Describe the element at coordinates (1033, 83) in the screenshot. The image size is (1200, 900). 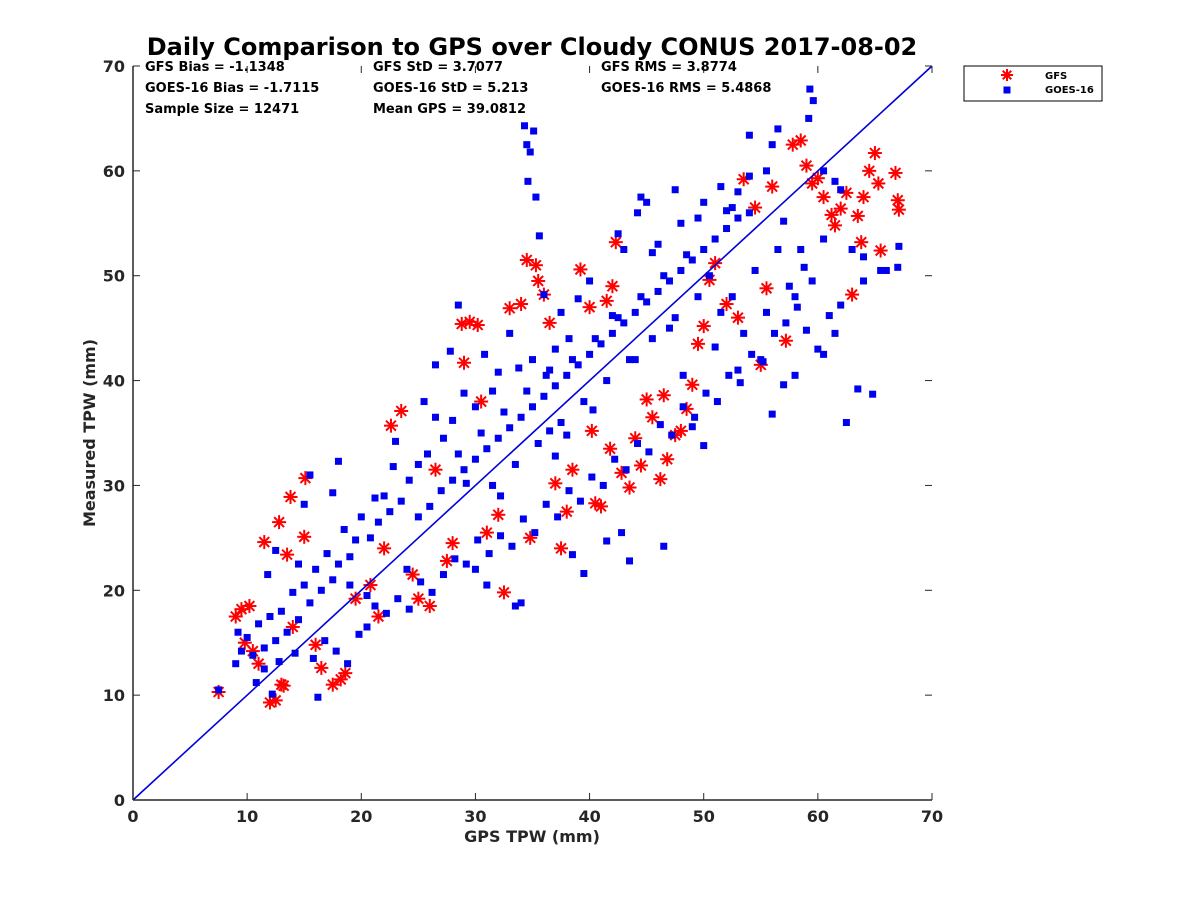
I see `legend: GFS GOES-16` at that location.